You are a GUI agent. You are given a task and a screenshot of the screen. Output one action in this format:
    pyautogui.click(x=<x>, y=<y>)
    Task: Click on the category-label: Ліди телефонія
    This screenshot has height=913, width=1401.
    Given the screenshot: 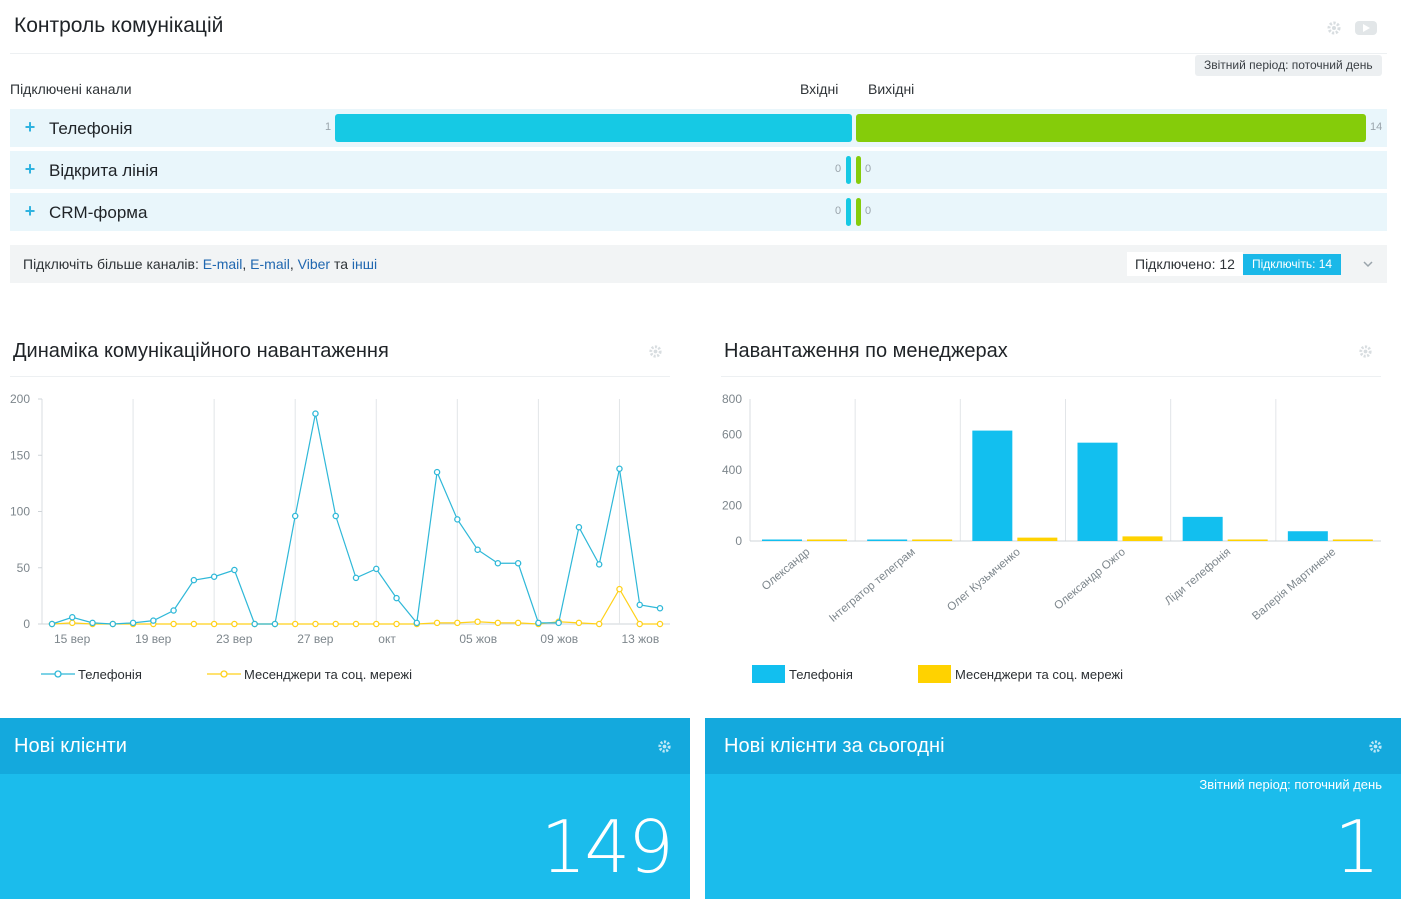 What is the action you would take?
    pyautogui.click(x=1198, y=577)
    